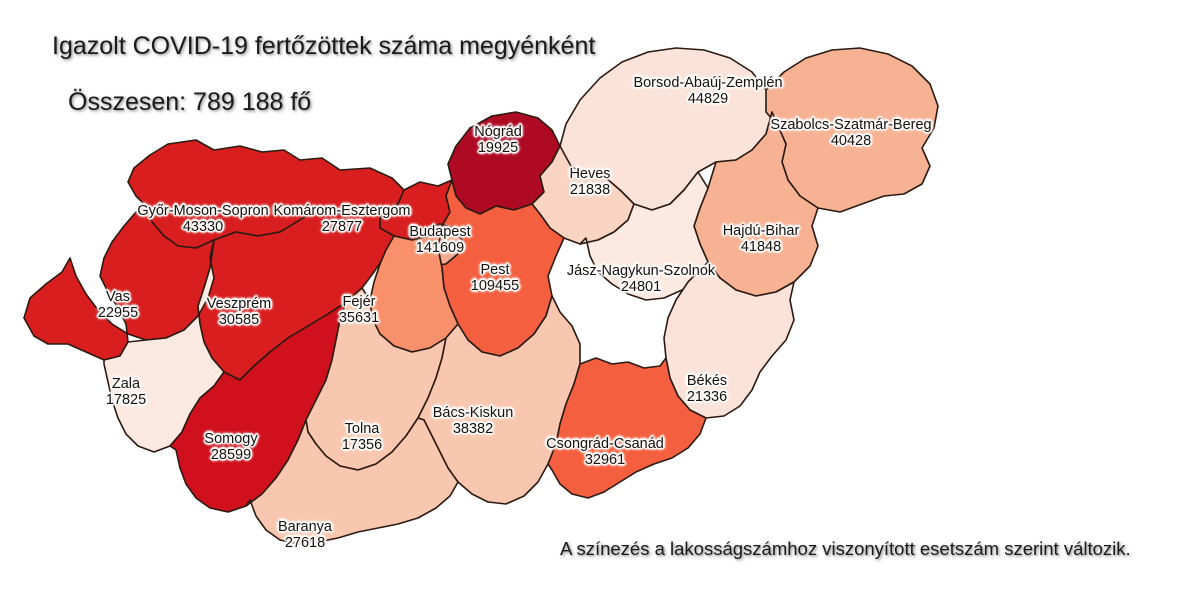 The width and height of the screenshot is (1200, 612). Describe the element at coordinates (644, 236) in the screenshot. I see `county-region-jasz` at that location.